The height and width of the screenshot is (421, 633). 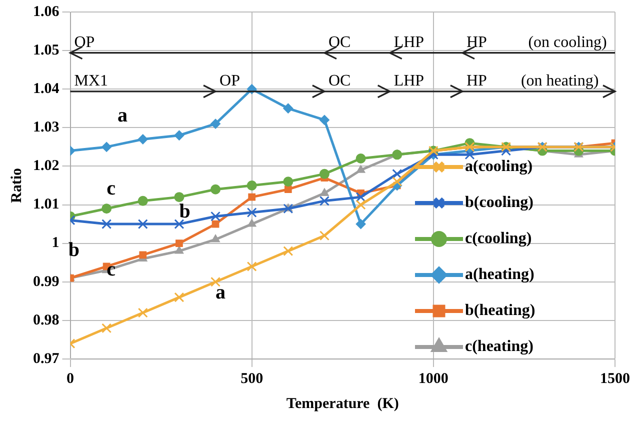 What do you see at coordinates (56, 243) in the screenshot?
I see `y-tick-label: 1` at bounding box center [56, 243].